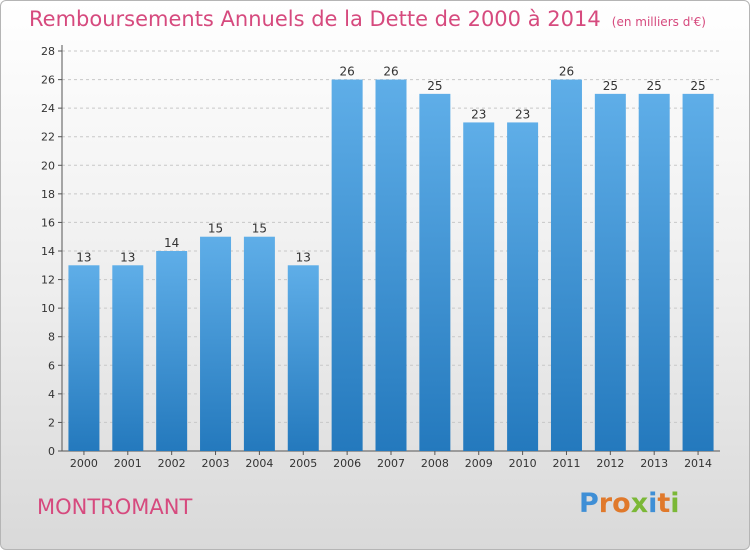  What do you see at coordinates (48, 51) in the screenshot?
I see `y-tick-label: 28` at bounding box center [48, 51].